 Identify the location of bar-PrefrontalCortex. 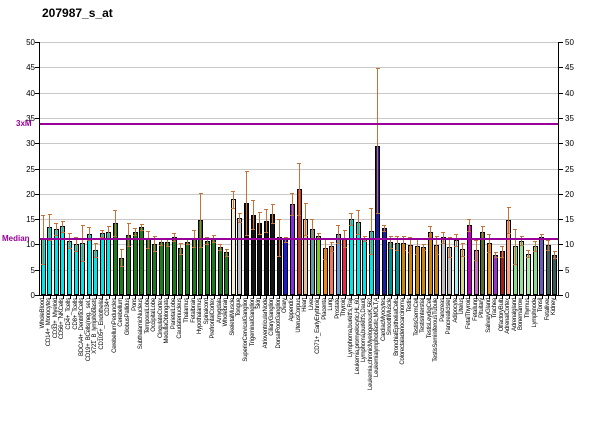
(214, 266).